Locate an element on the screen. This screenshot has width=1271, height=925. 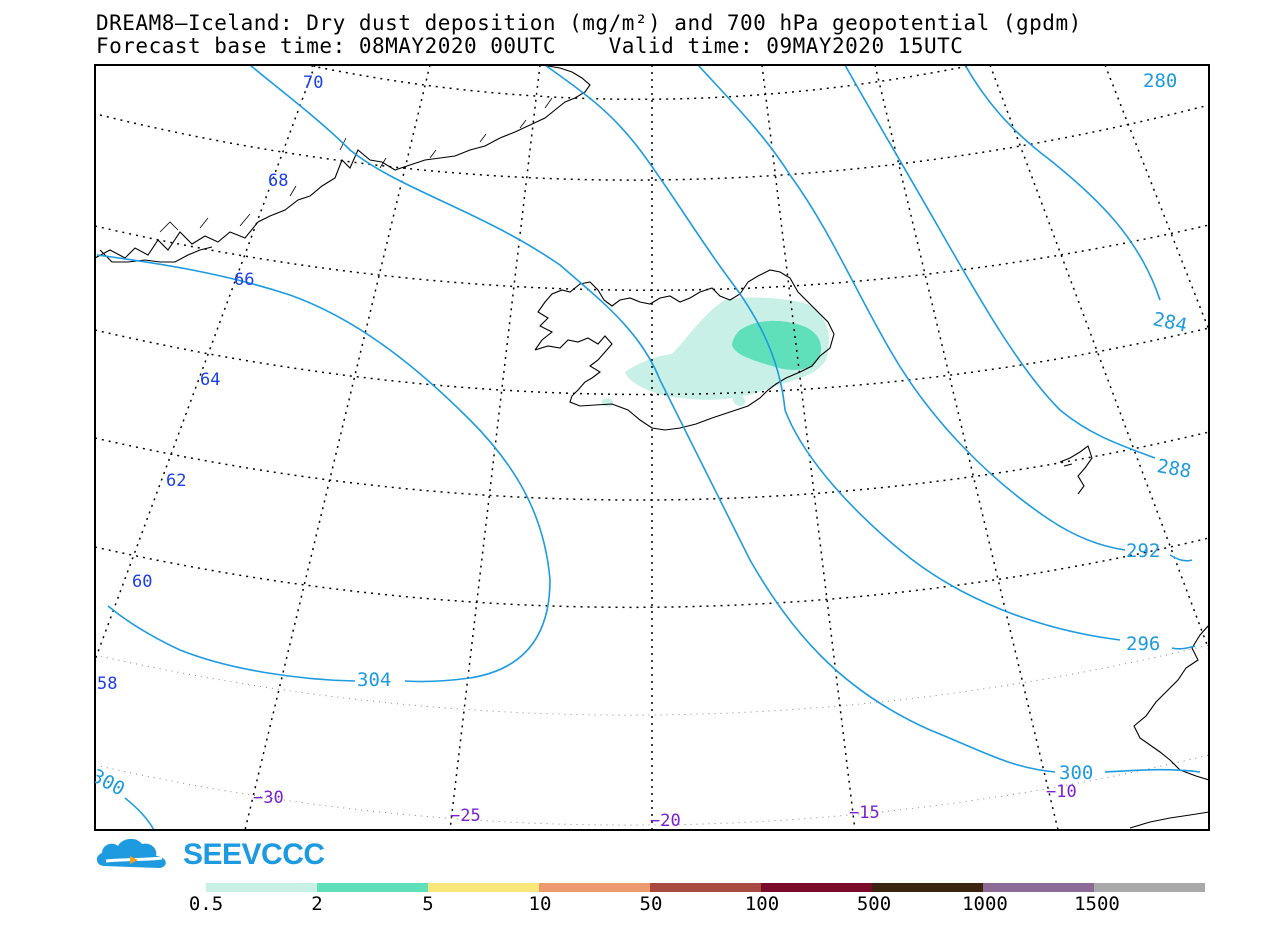
colorbar-label: 2 is located at coordinates (317, 904).